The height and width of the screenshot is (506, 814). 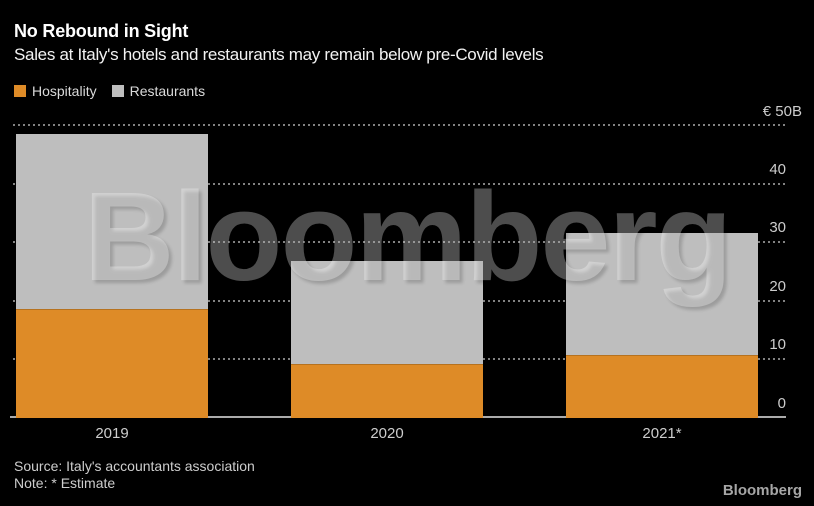 I want to click on bar-hospitality-2021*, so click(x=662, y=386).